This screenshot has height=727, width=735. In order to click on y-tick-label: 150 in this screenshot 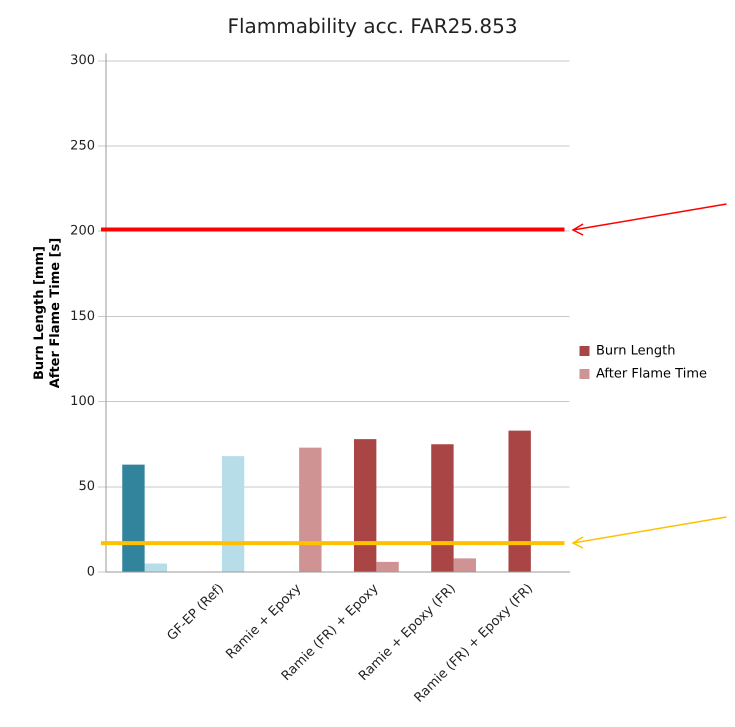, I will do `click(83, 316)`.